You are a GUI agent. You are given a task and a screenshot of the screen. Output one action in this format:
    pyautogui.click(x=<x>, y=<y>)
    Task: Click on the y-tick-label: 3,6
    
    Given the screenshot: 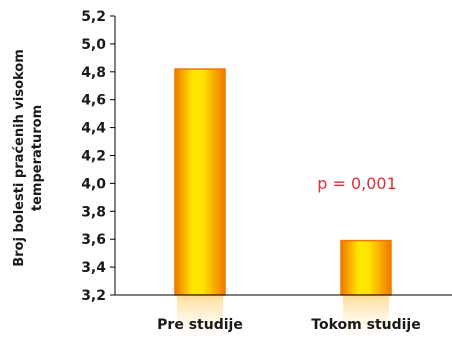 What is the action you would take?
    pyautogui.click(x=93, y=240)
    